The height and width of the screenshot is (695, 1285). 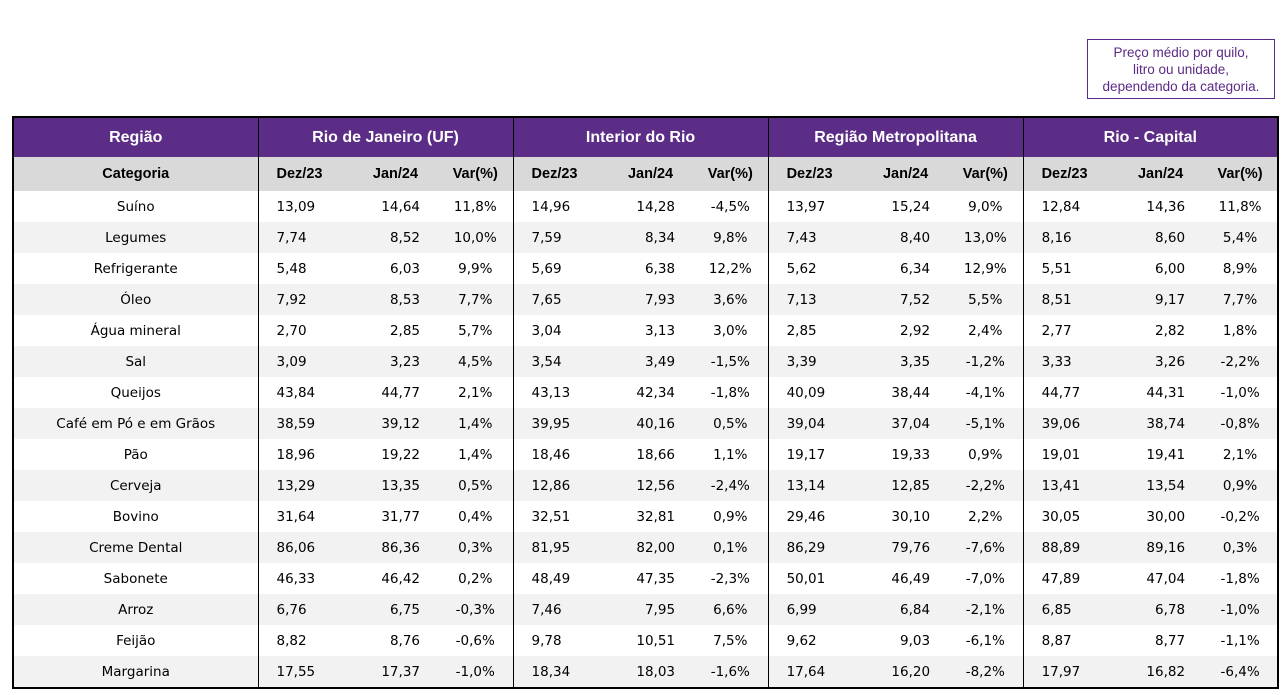 What do you see at coordinates (135, 206) in the screenshot?
I see `category-cell: Suíno` at bounding box center [135, 206].